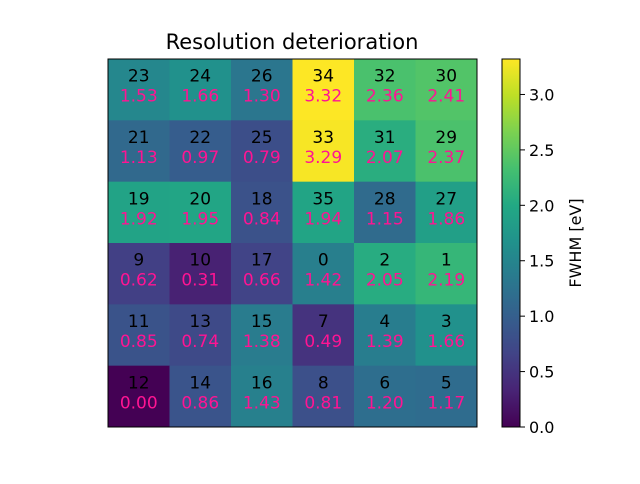  What do you see at coordinates (541, 261) in the screenshot?
I see `colorbar-tick-label: 1.5` at bounding box center [541, 261].